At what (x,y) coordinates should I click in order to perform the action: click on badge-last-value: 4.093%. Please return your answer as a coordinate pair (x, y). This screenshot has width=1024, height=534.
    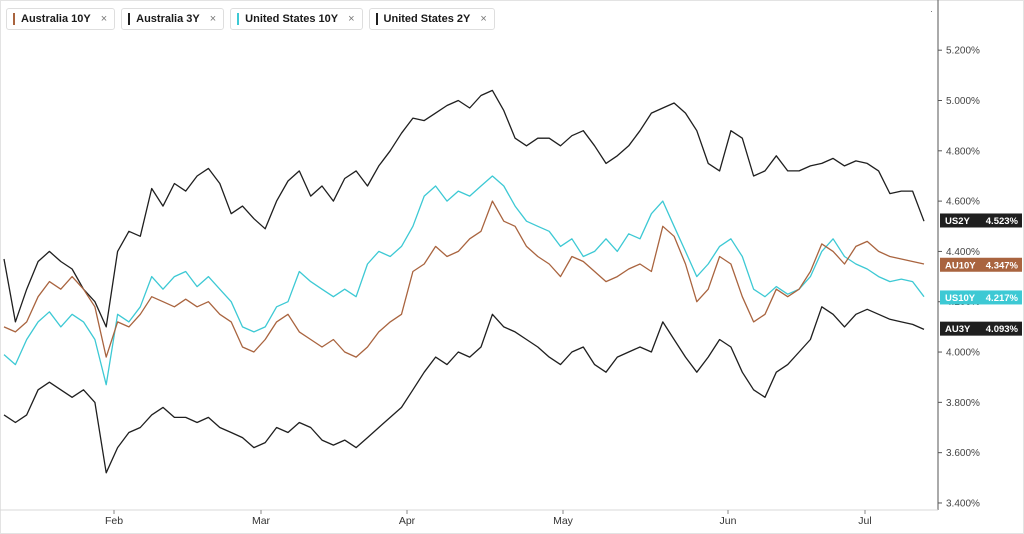
    Looking at the image, I should click on (1002, 329).